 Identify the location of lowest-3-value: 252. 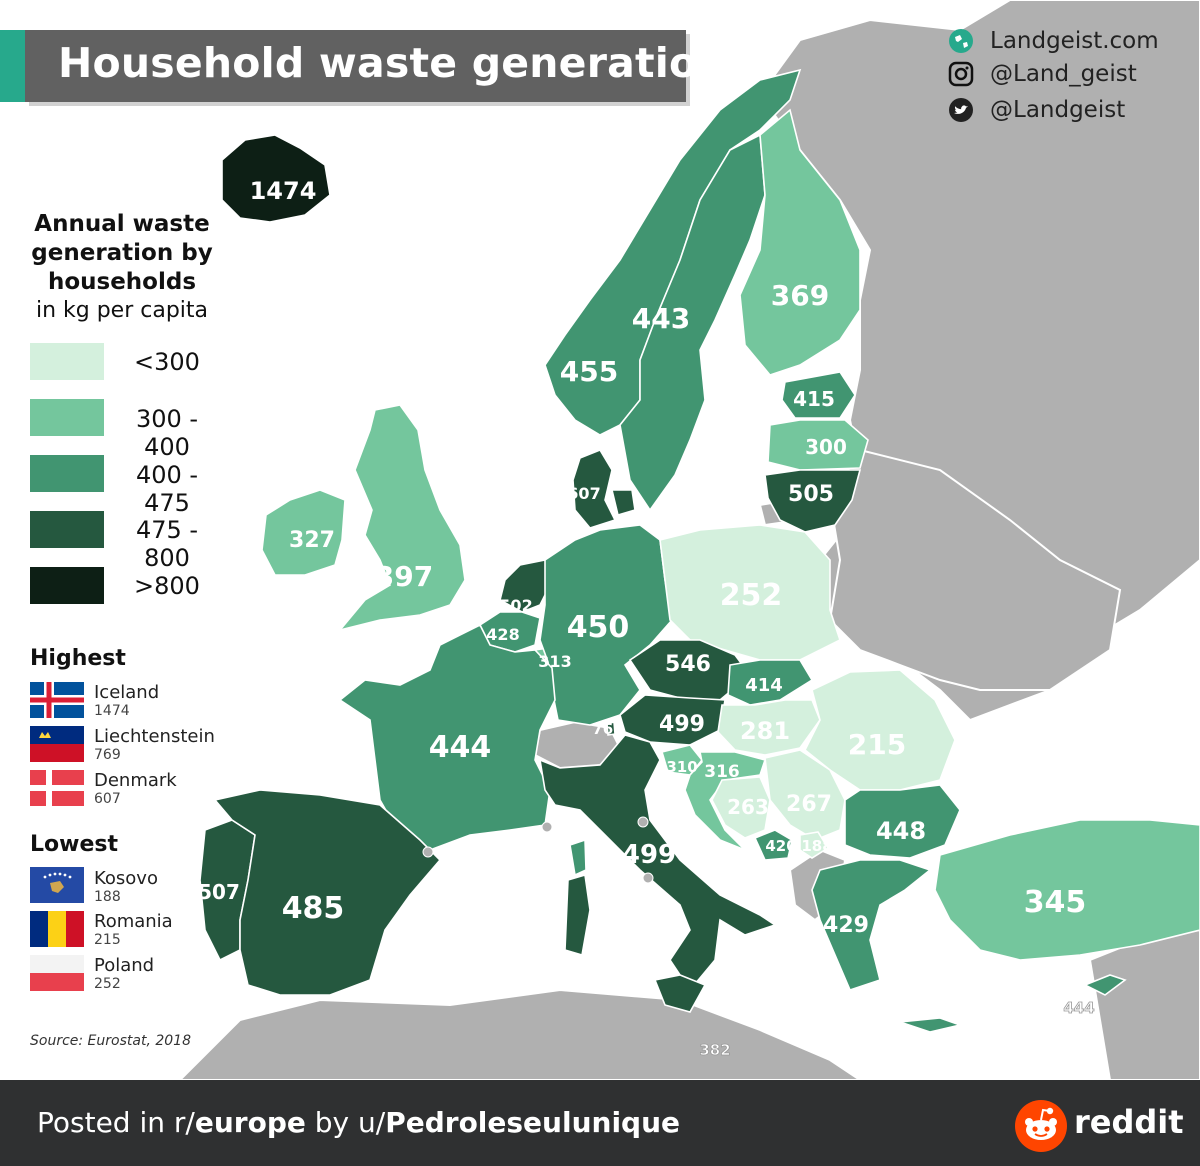
(107, 984).